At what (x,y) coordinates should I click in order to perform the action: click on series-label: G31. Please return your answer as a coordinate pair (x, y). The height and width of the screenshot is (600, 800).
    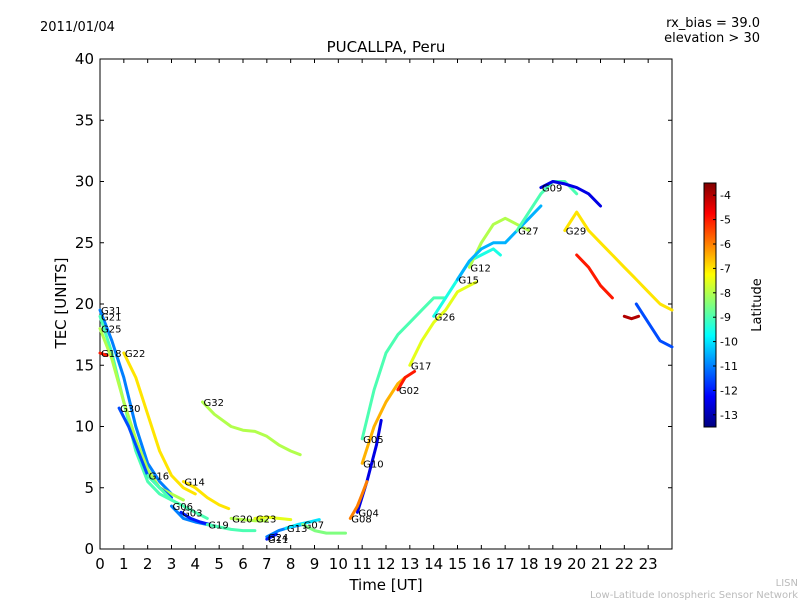
    Looking at the image, I should click on (111, 311).